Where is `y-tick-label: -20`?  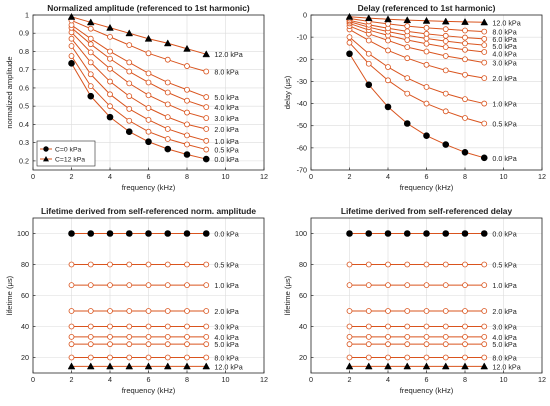
y-tick-label: -20 is located at coordinates (302, 59).